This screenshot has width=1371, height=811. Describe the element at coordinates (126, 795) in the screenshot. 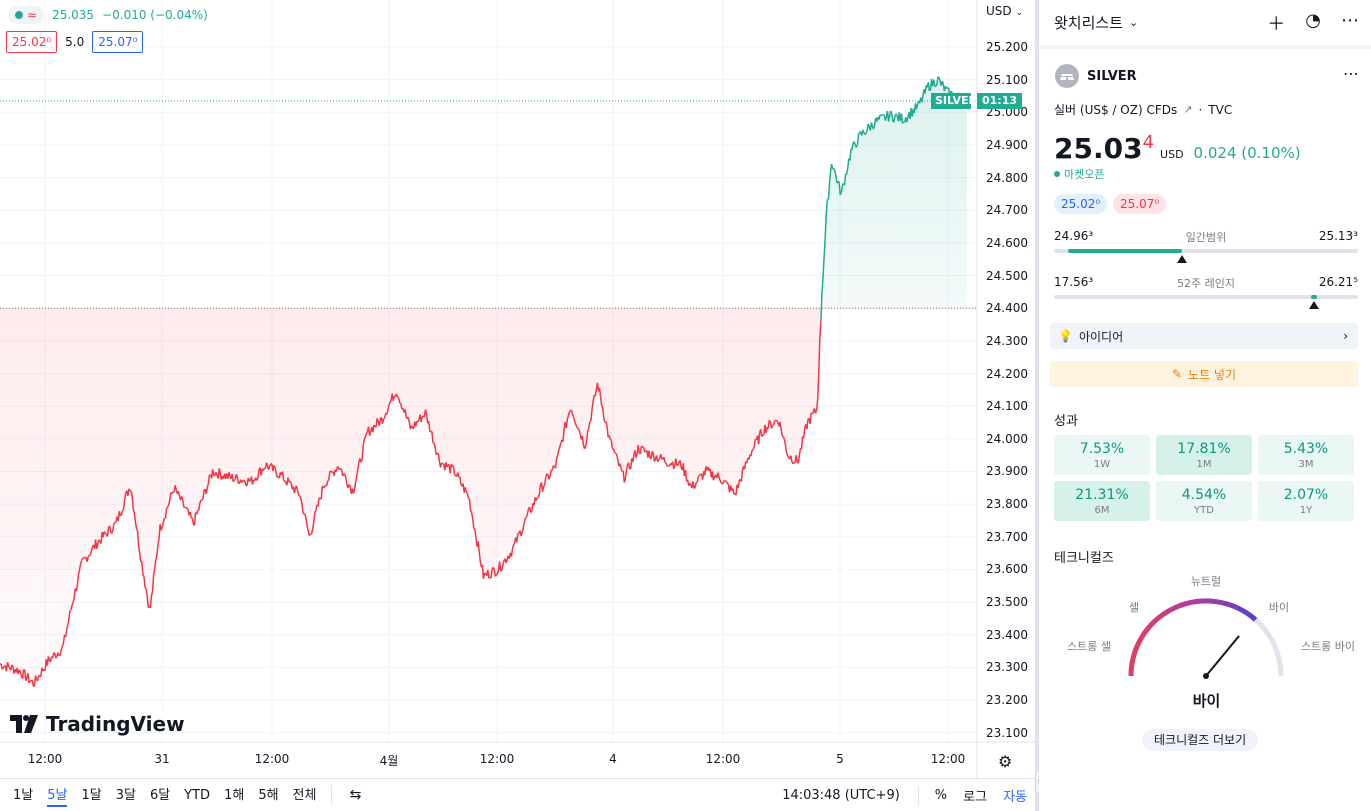

I see `range-button: 3달` at that location.